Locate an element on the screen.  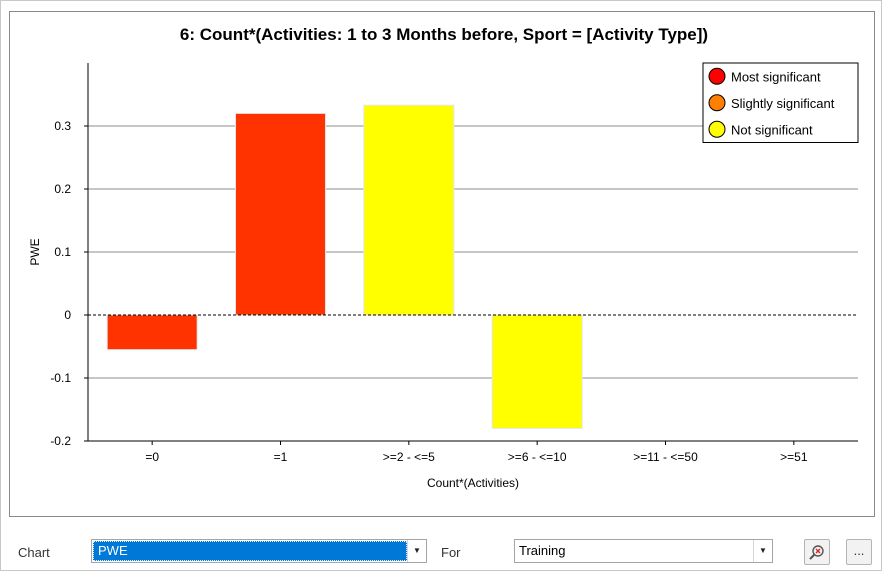
y-tick-label: -0.1 is located at coordinates (60, 378).